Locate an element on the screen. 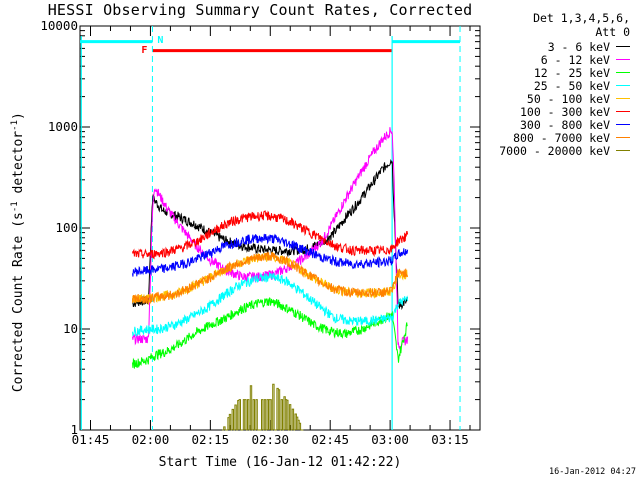 The image size is (640, 480). x-tick-label: 02:45 is located at coordinates (330, 439).